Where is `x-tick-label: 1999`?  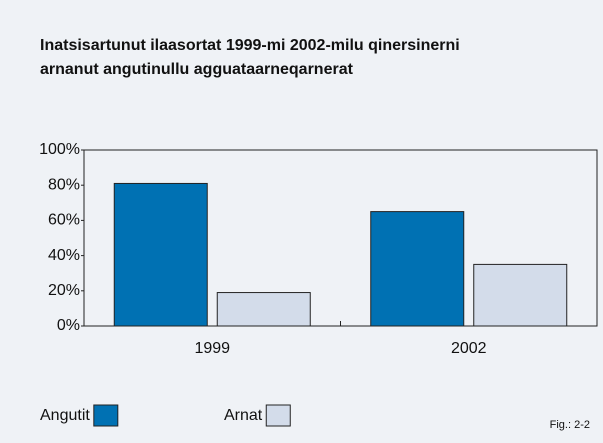 x-tick-label: 1999 is located at coordinates (212, 348).